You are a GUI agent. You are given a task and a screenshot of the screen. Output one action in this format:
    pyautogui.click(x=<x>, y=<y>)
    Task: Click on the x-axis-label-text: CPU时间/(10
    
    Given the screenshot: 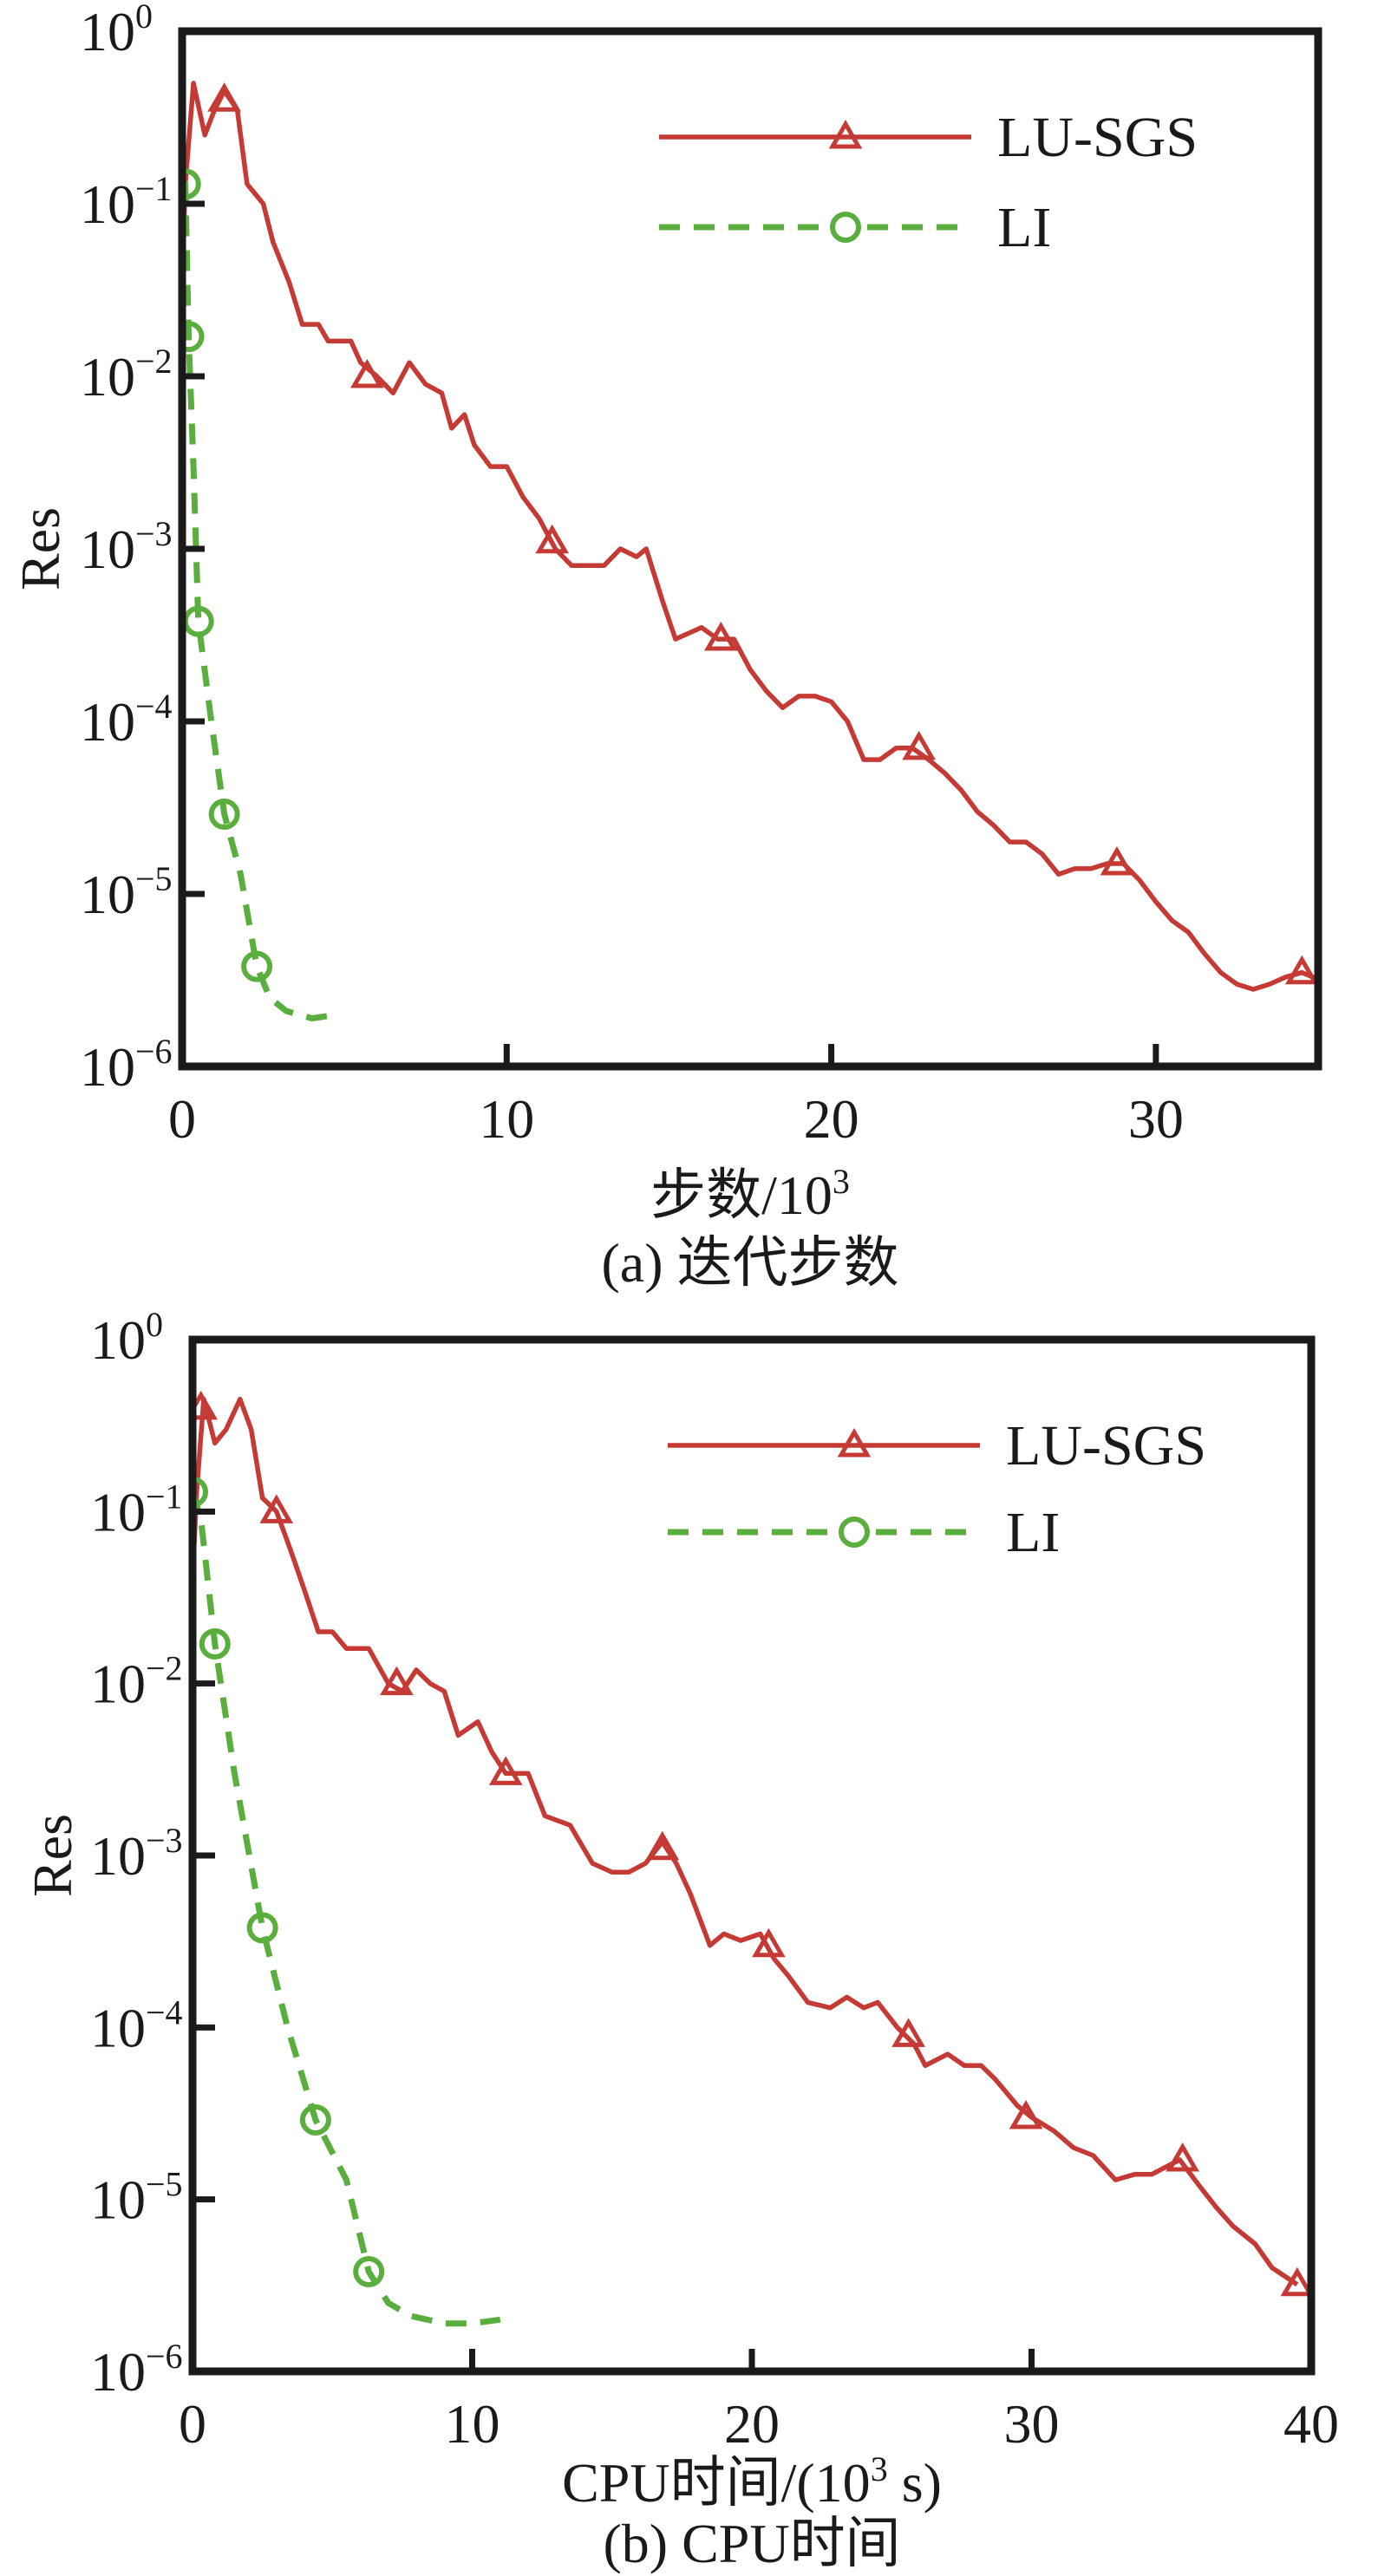 What is the action you would take?
    pyautogui.click(x=716, y=2483)
    